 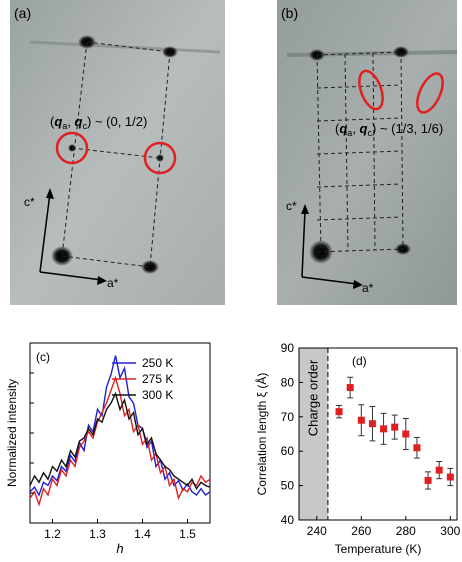 I want to click on chart-c-plot-area, so click(x=120, y=433).